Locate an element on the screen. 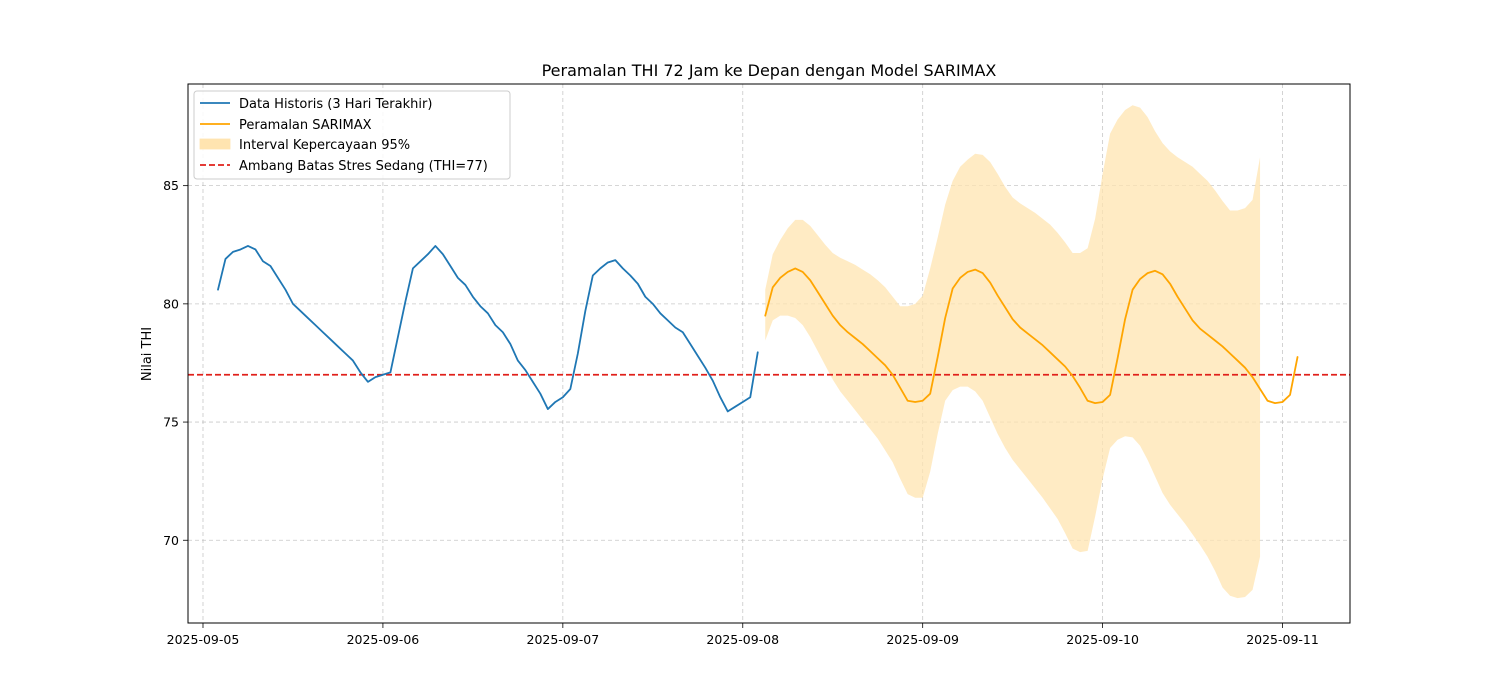 Image resolution: width=1500 pixels, height=700 pixels. y-axis: 70 75 80 85 is located at coordinates (175, 363).